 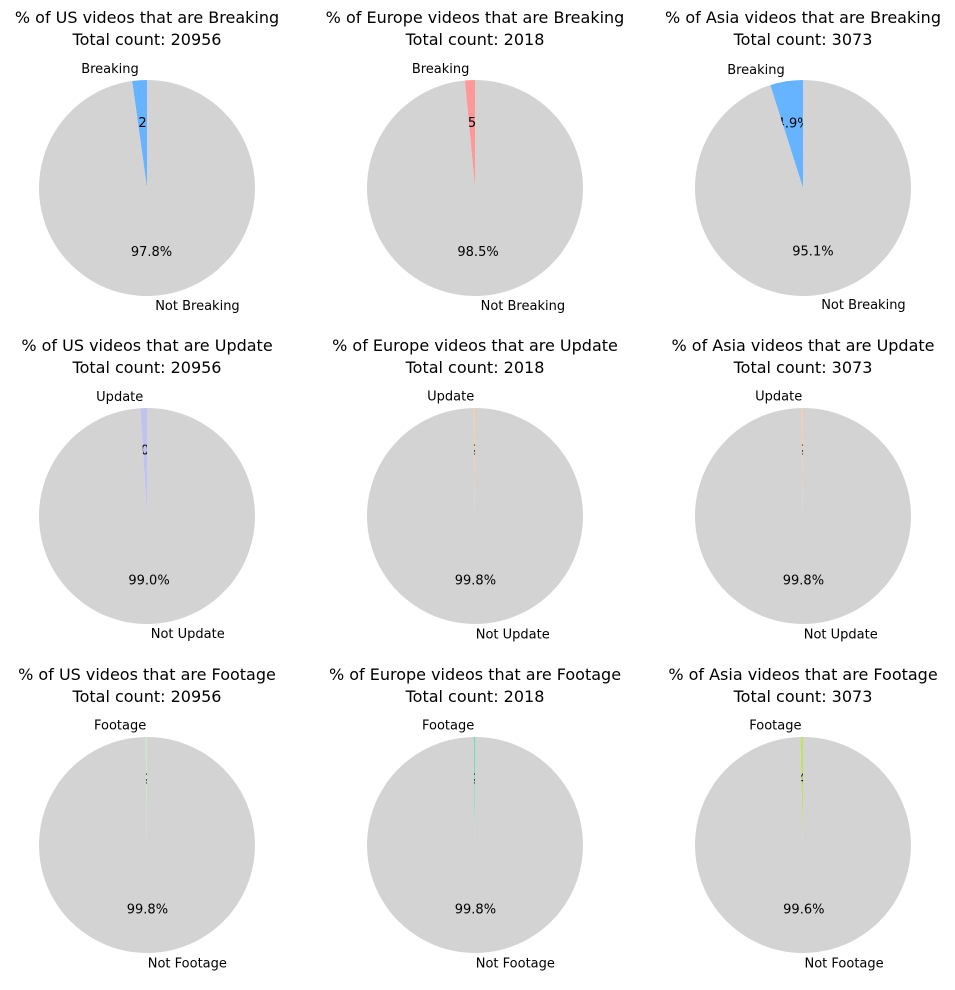 I want to click on slice-percent-label: 99.0%, so click(x=148, y=580).